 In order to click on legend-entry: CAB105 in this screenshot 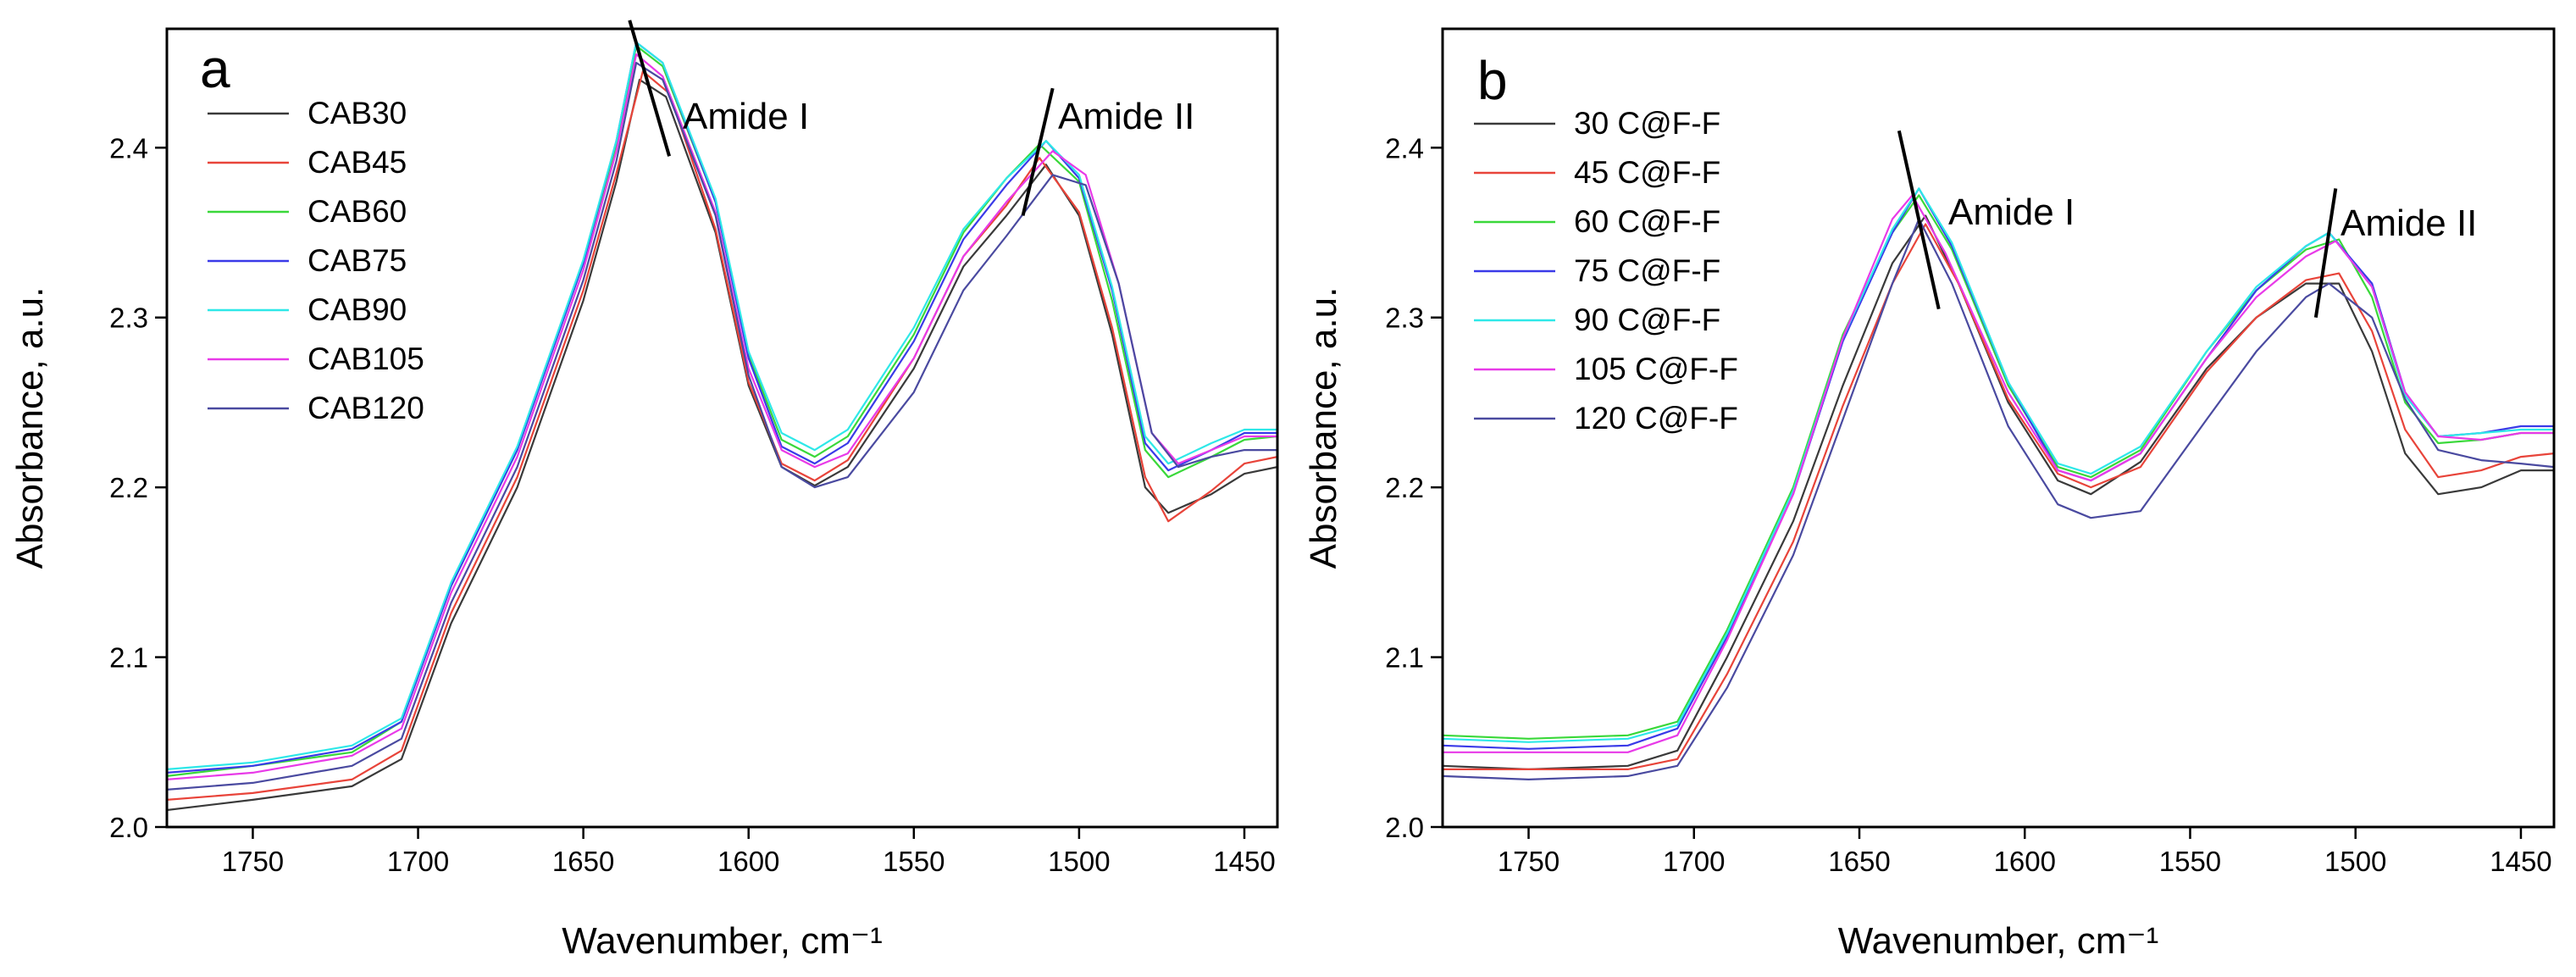, I will do `click(365, 358)`.